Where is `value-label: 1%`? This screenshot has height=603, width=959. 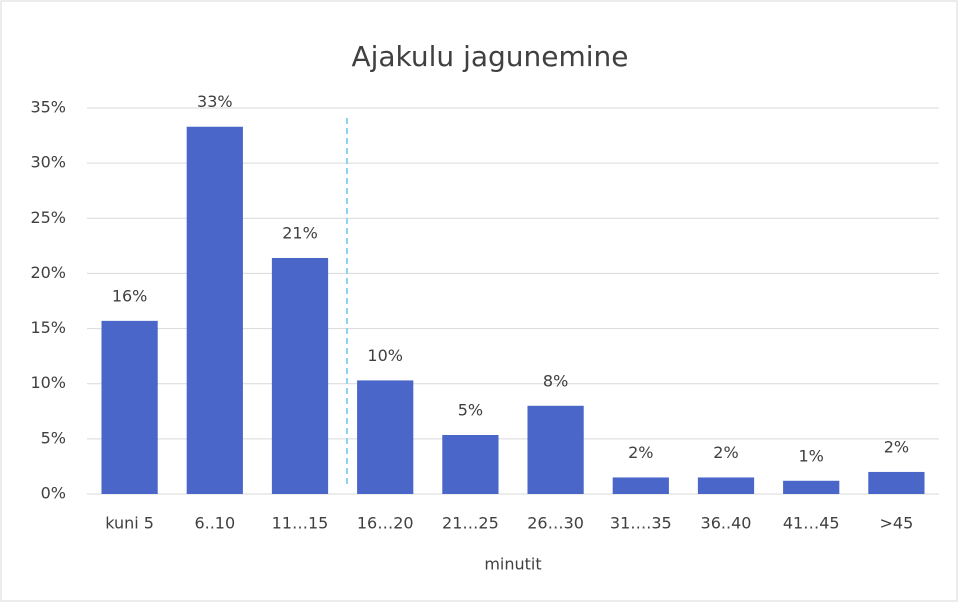 value-label: 1% is located at coordinates (811, 455).